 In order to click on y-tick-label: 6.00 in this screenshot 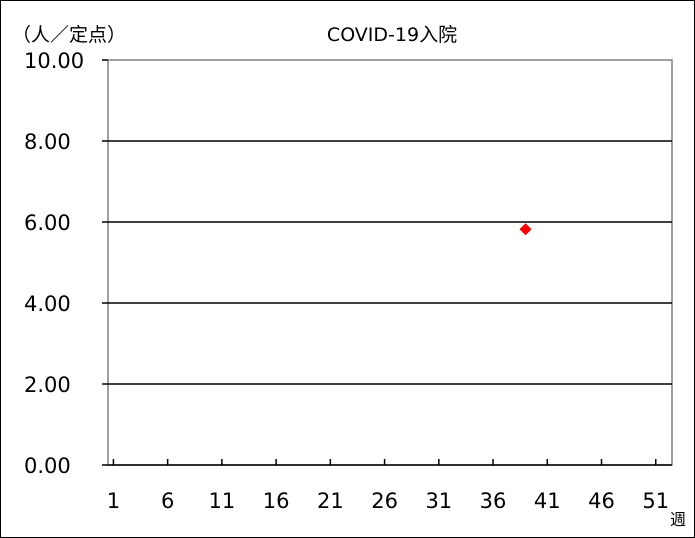, I will do `click(47, 223)`.